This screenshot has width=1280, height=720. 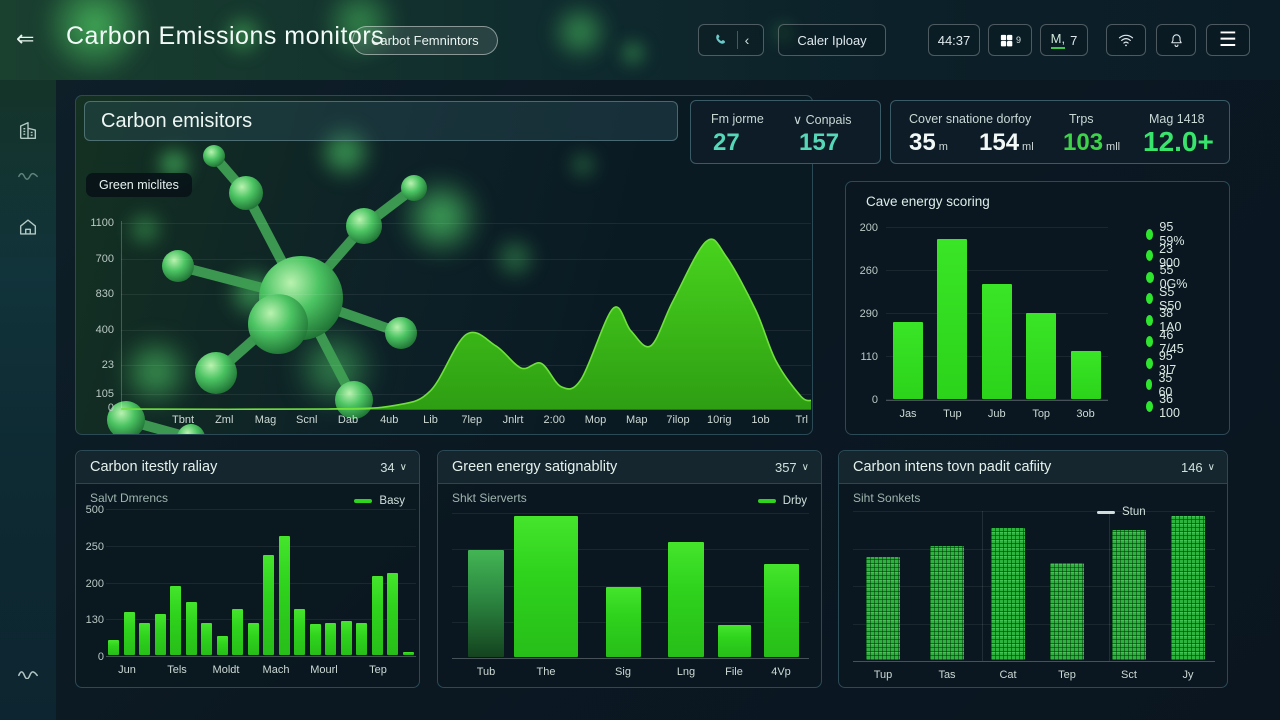 I want to click on metric-button: M, 7, so click(x=1064, y=40).